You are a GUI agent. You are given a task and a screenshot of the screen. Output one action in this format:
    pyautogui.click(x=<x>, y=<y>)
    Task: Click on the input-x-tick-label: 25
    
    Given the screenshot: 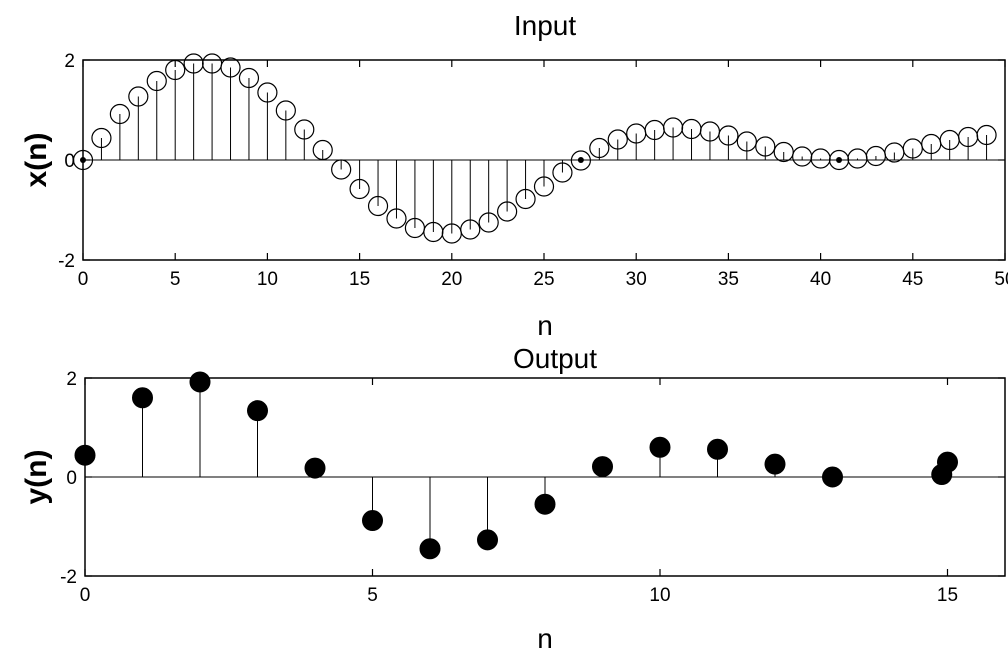 What is the action you would take?
    pyautogui.click(x=543, y=279)
    